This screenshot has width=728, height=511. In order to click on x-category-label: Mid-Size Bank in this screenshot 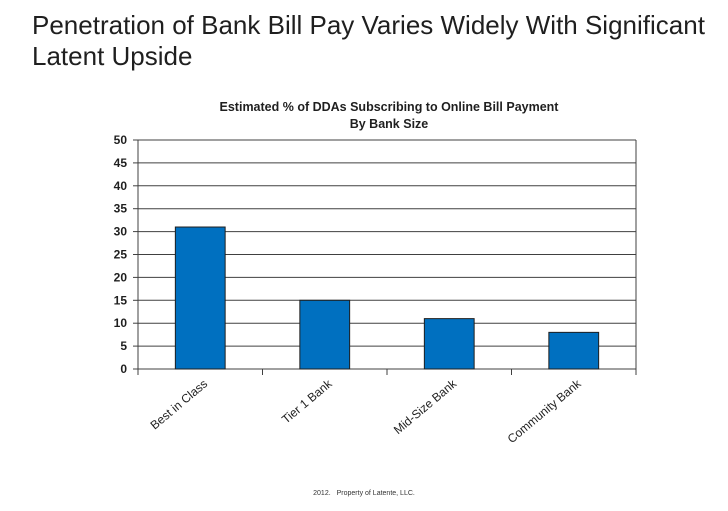, I will do `click(425, 406)`.